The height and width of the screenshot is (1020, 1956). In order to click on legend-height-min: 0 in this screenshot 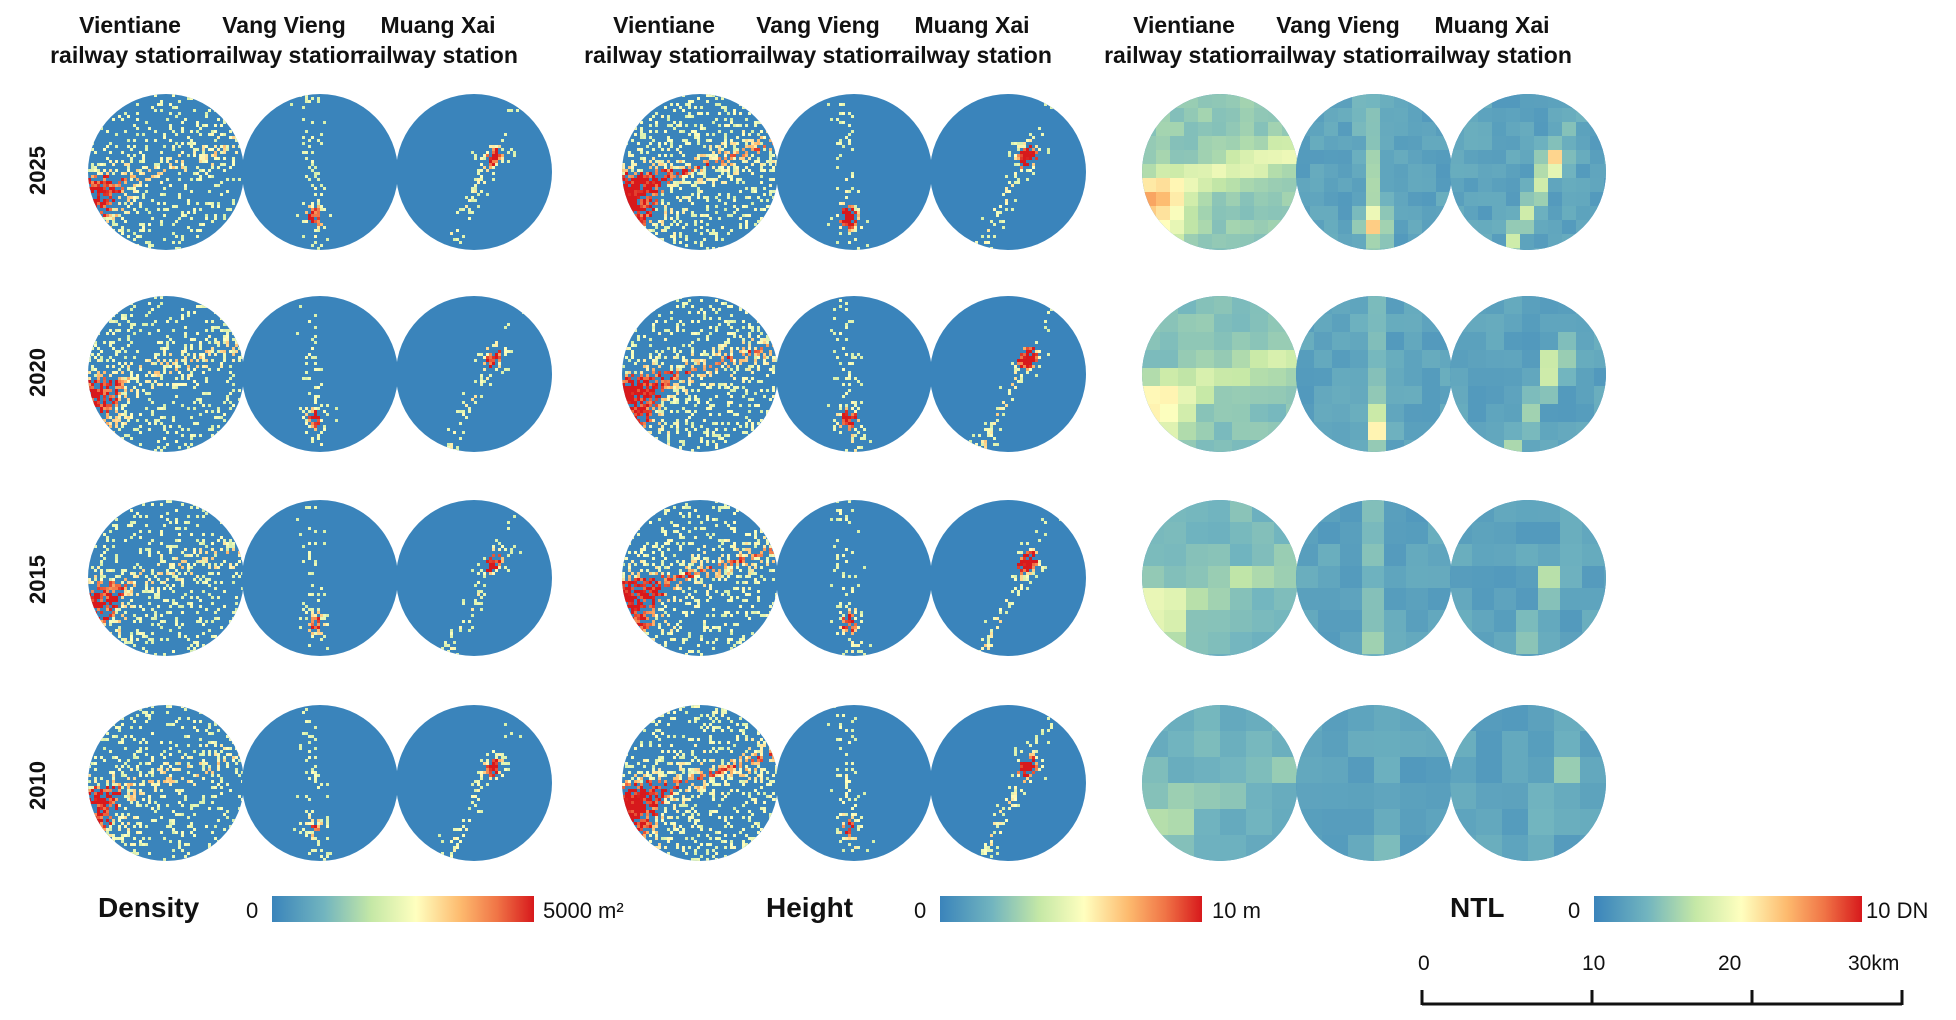, I will do `click(920, 910)`.